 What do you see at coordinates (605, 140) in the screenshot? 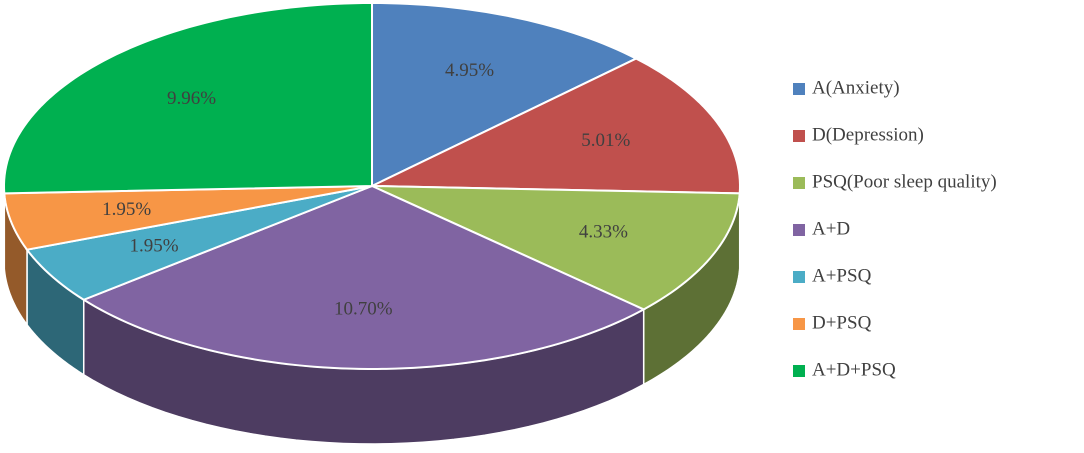
I see `data-label: 5.01%` at bounding box center [605, 140].